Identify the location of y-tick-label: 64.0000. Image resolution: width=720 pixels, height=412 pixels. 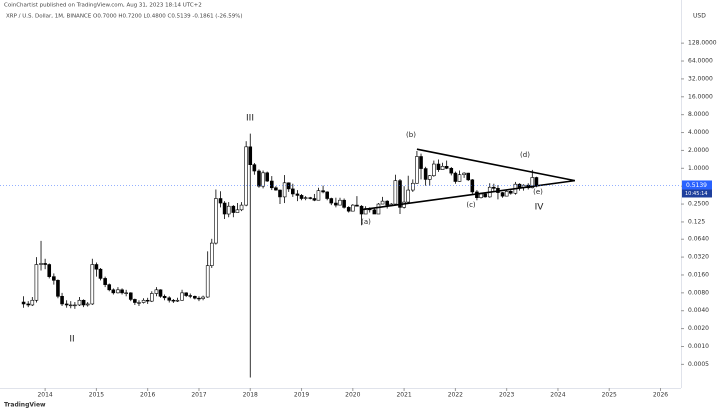
(700, 61).